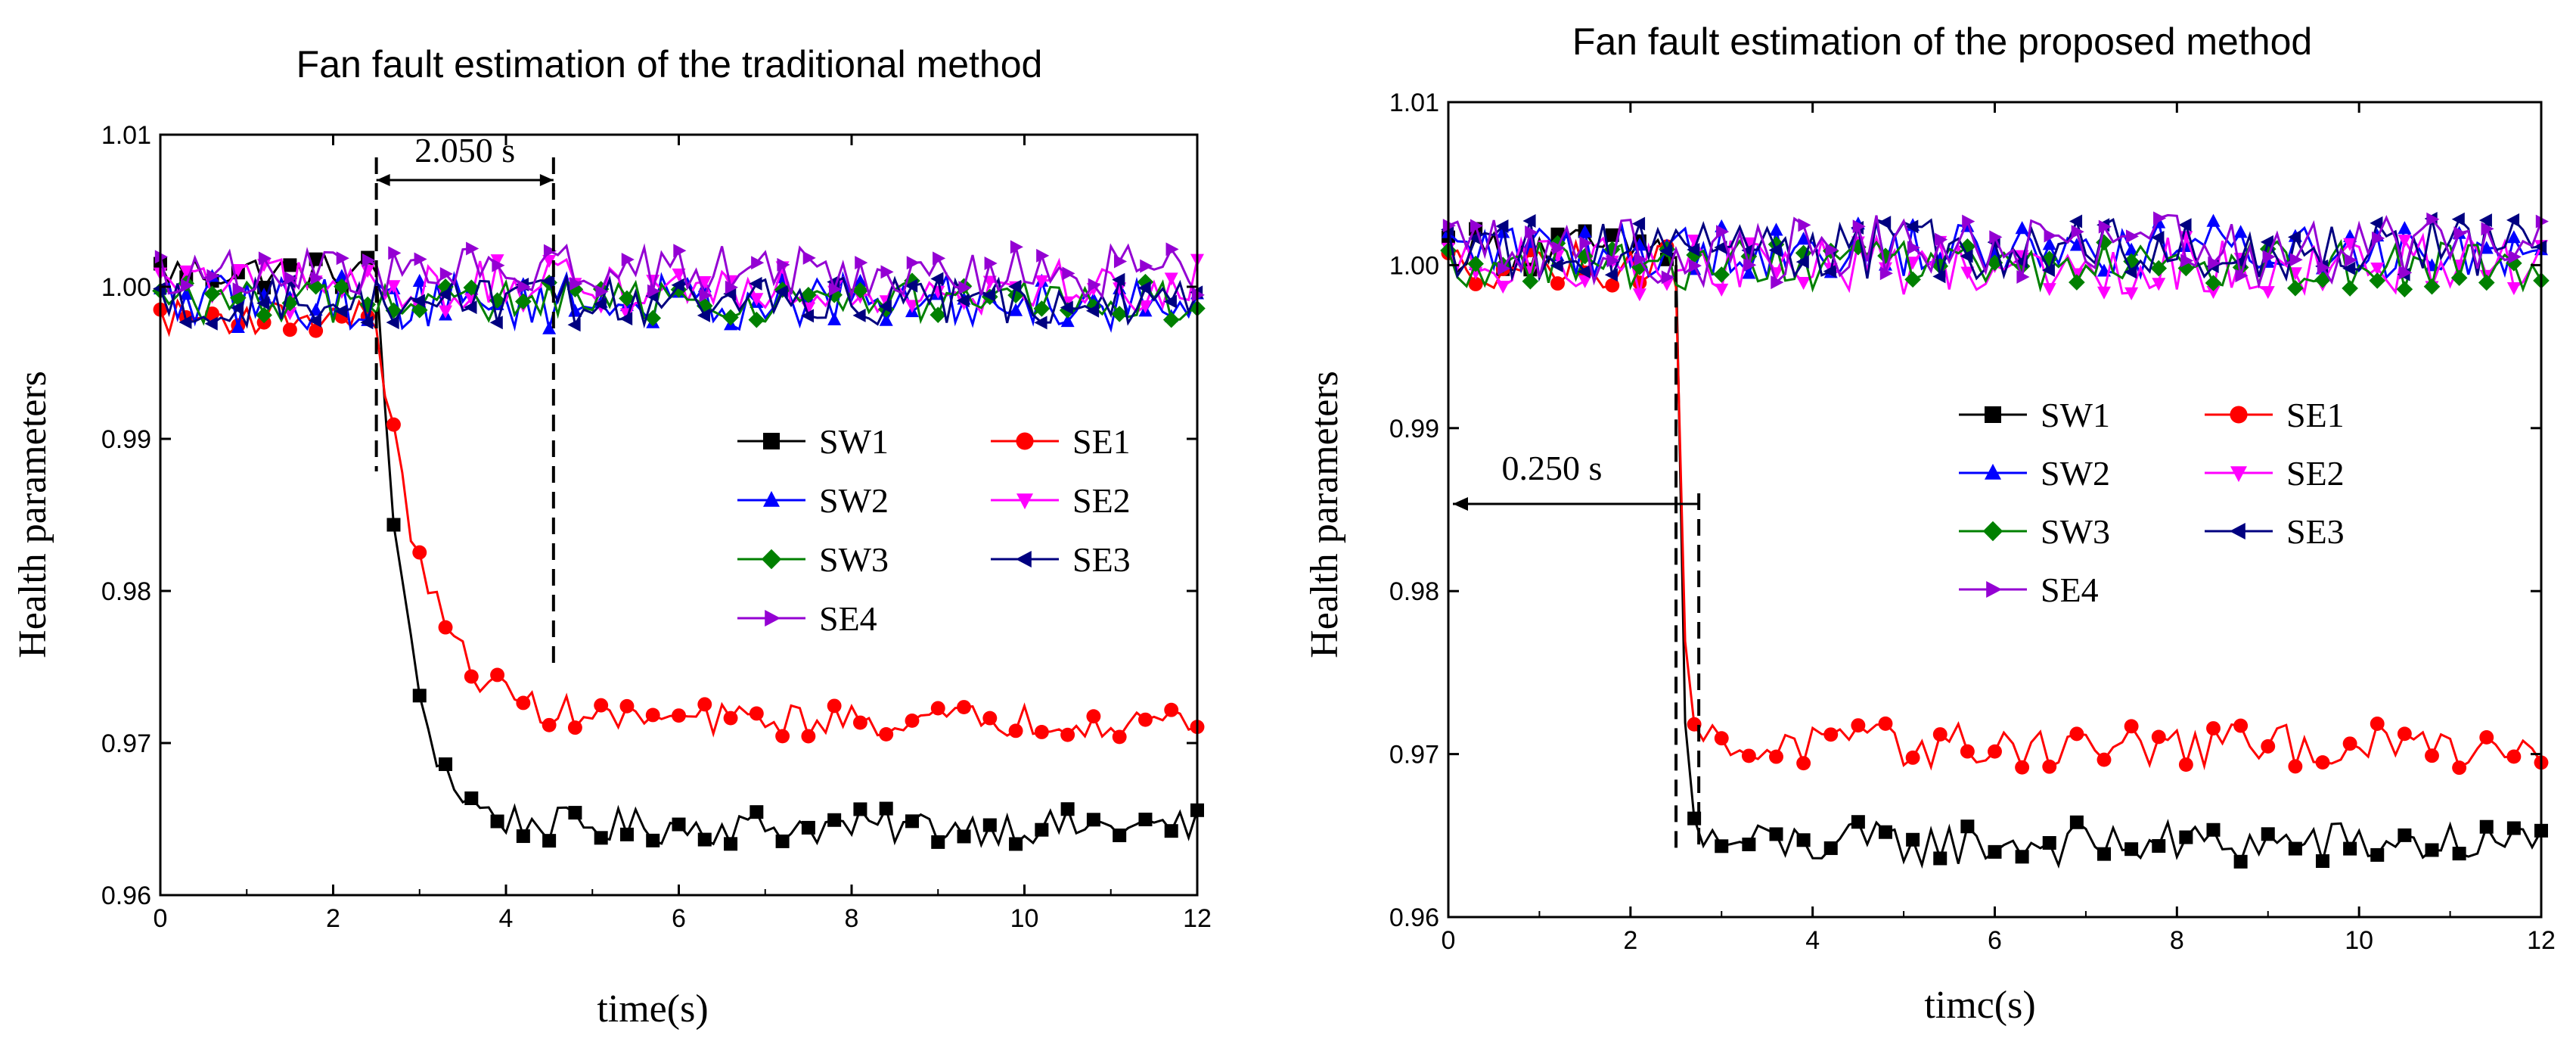 The width and height of the screenshot is (2576, 1051). I want to click on legend-label: SW1, so click(854, 441).